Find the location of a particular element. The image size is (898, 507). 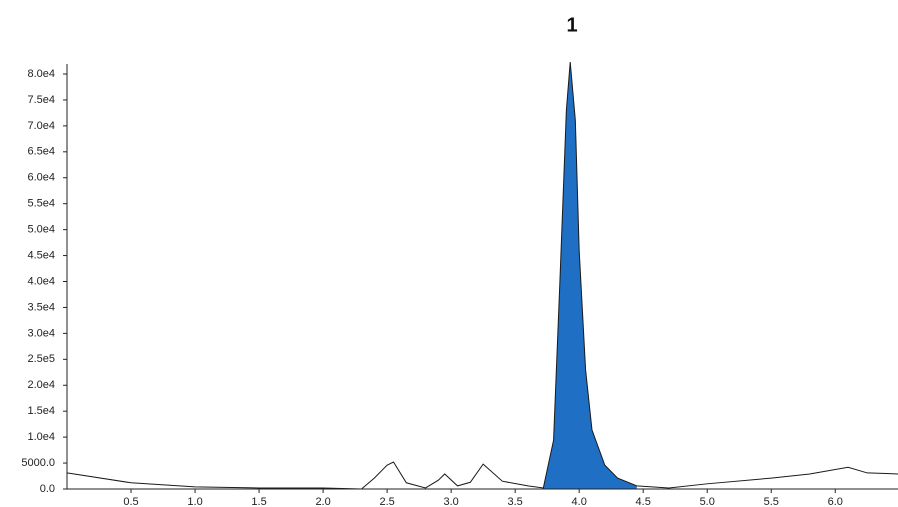

y-tick-label: 2.0e4 is located at coordinates (41, 385).